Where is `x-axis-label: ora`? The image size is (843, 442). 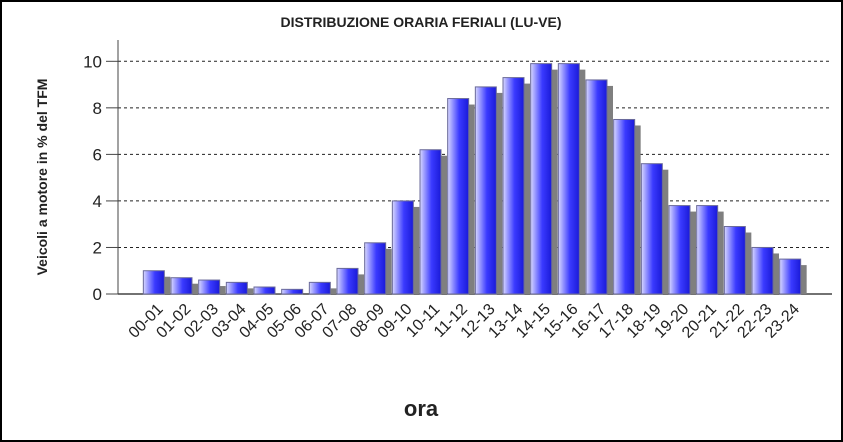 x-axis-label: ora is located at coordinates (421, 408).